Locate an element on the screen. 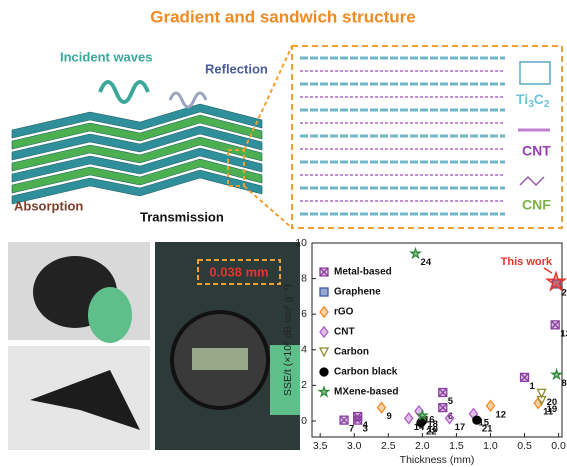  legend-cnf: CNF is located at coordinates (536, 205).